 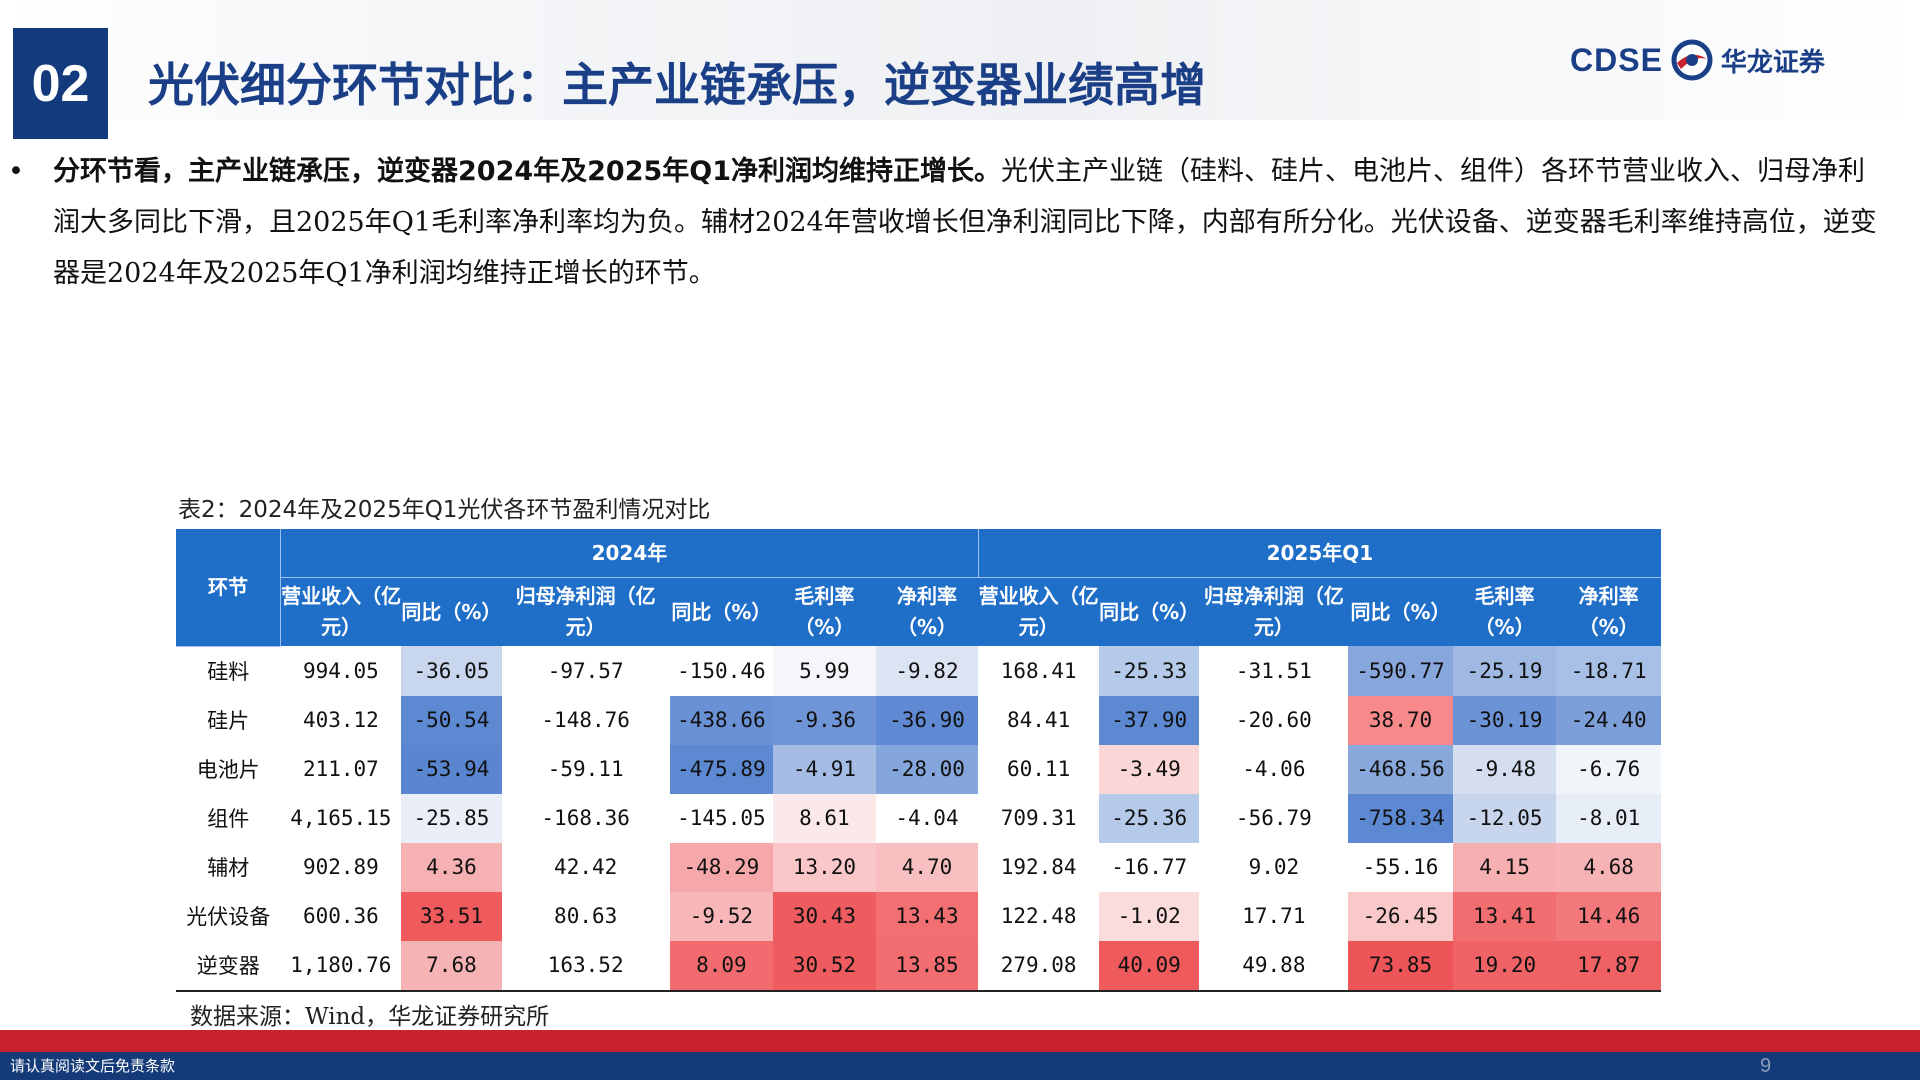 What do you see at coordinates (1038, 818) in the screenshot?
I see `table-cell: 709.31` at bounding box center [1038, 818].